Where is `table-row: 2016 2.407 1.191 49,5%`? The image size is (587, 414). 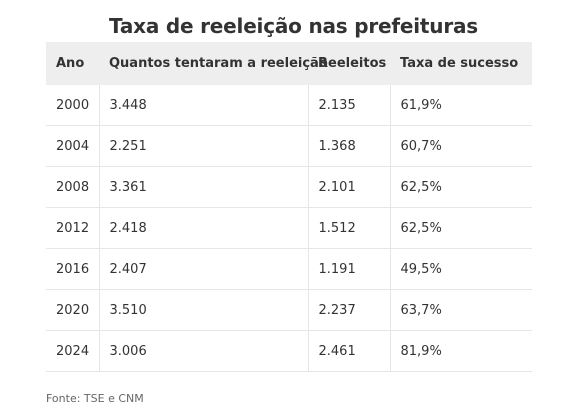
table-row: 2016 2.407 1.191 49,5% is located at coordinates (289, 269).